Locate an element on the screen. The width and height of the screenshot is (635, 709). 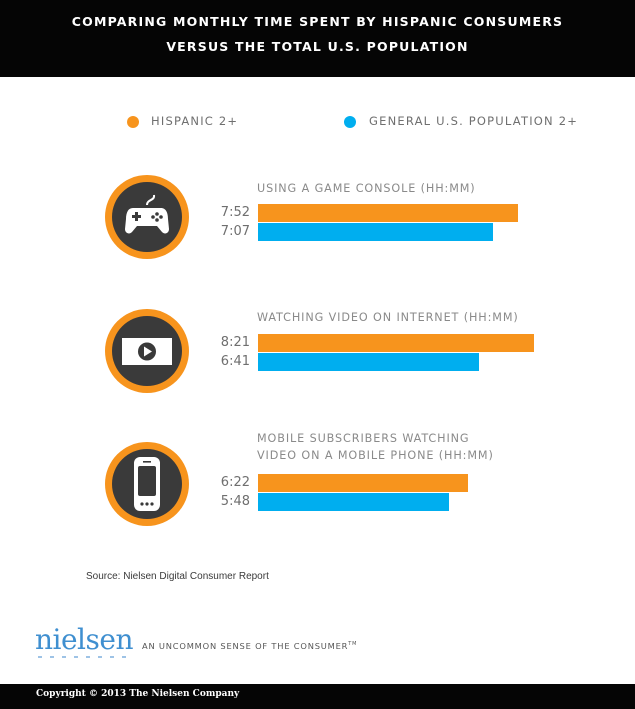
legend-swatch-general is located at coordinates (350, 122).